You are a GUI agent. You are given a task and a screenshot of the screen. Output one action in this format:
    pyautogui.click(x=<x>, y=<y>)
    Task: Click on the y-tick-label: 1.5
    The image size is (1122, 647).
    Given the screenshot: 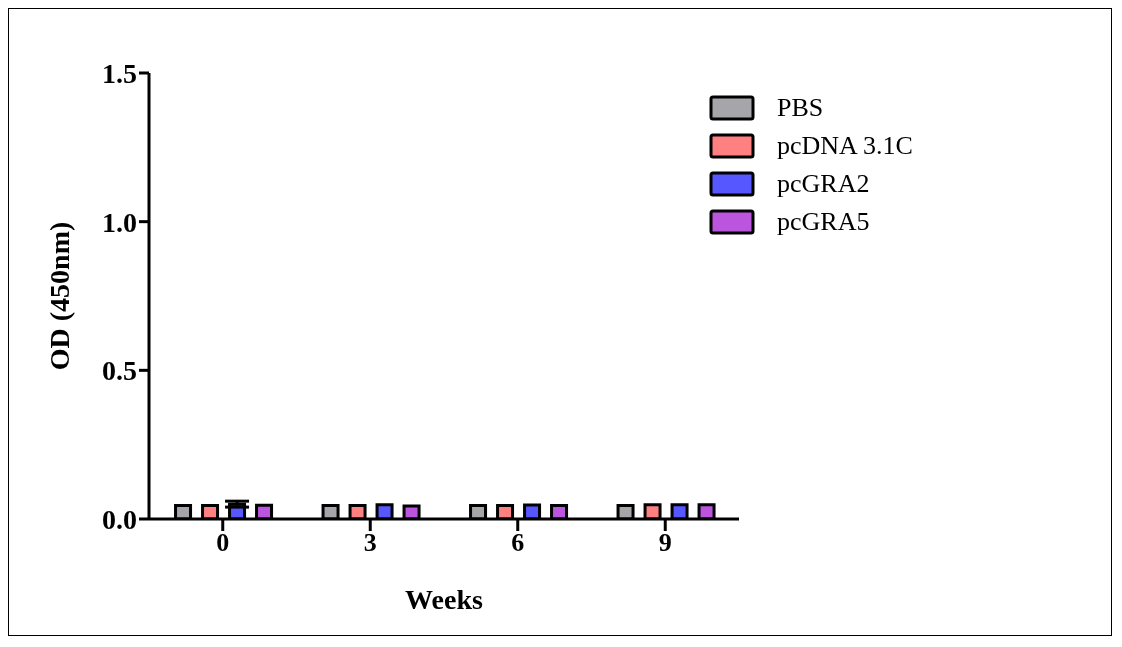 What is the action you would take?
    pyautogui.click(x=119, y=73)
    